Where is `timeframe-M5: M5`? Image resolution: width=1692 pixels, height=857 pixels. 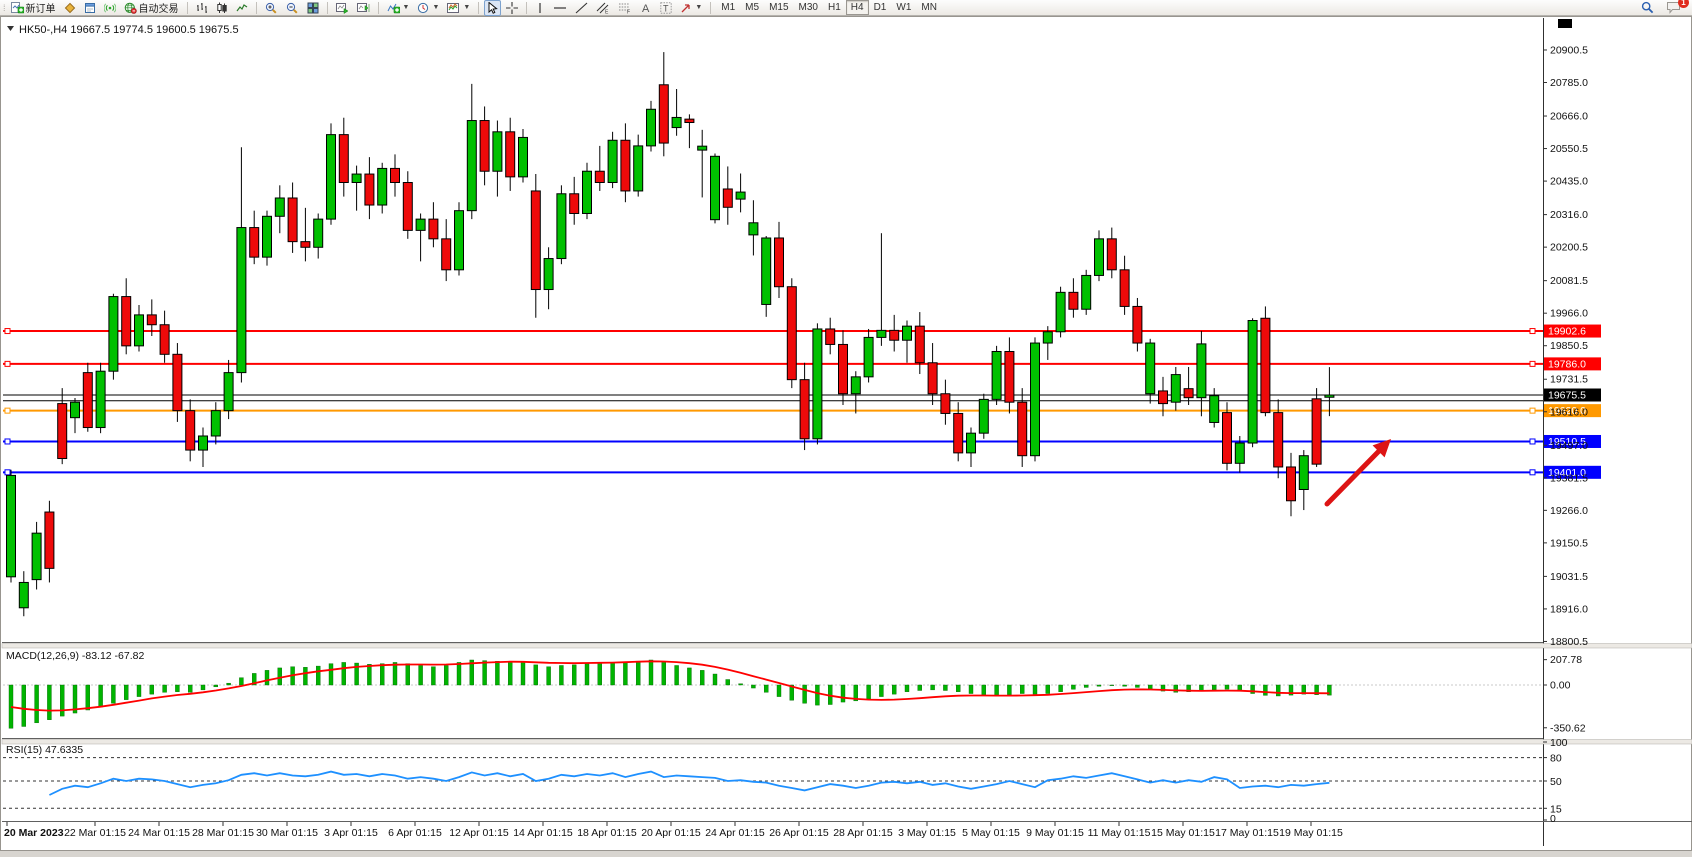 timeframe-M5: M5 is located at coordinates (752, 7).